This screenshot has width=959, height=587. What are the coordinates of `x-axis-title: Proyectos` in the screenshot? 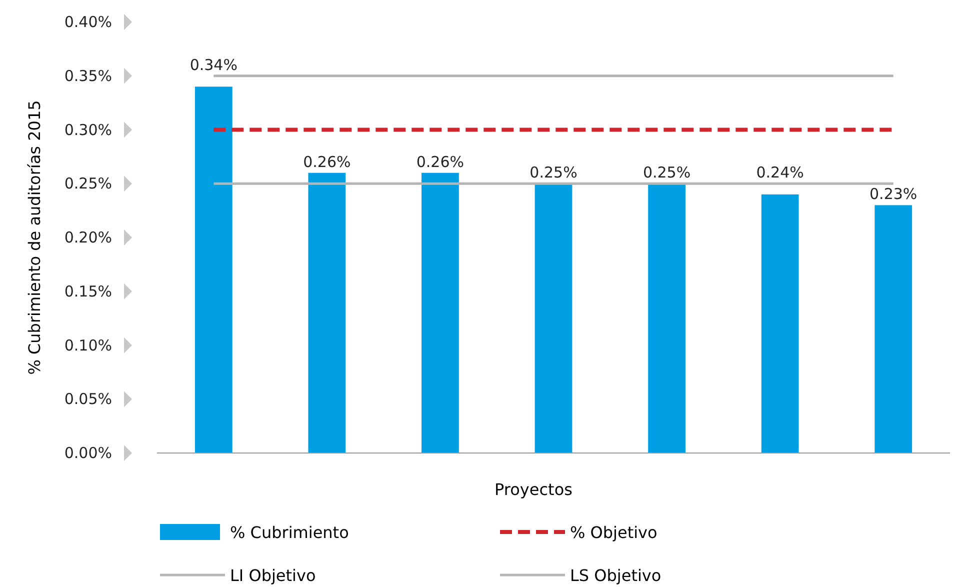 It's located at (533, 489).